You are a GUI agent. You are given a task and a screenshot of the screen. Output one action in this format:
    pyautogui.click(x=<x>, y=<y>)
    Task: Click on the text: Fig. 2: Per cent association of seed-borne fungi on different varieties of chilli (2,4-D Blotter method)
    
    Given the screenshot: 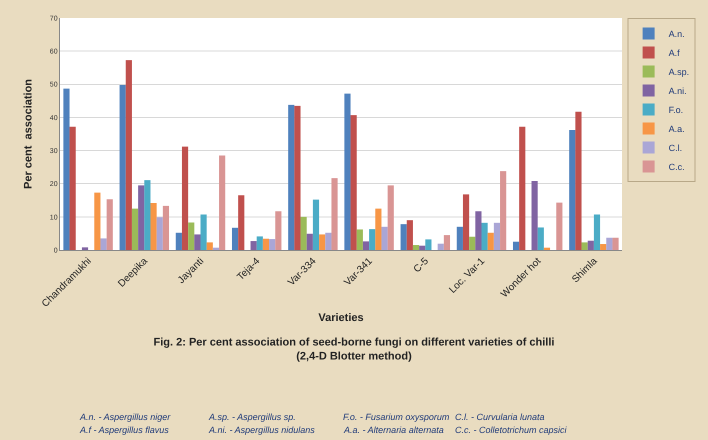 What is the action you would take?
    pyautogui.click(x=354, y=349)
    